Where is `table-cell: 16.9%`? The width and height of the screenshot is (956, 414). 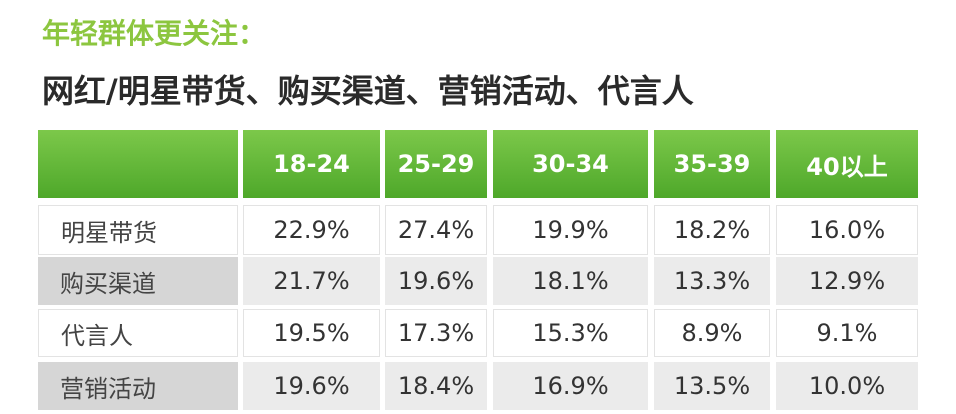 table-cell: 16.9% is located at coordinates (570, 386).